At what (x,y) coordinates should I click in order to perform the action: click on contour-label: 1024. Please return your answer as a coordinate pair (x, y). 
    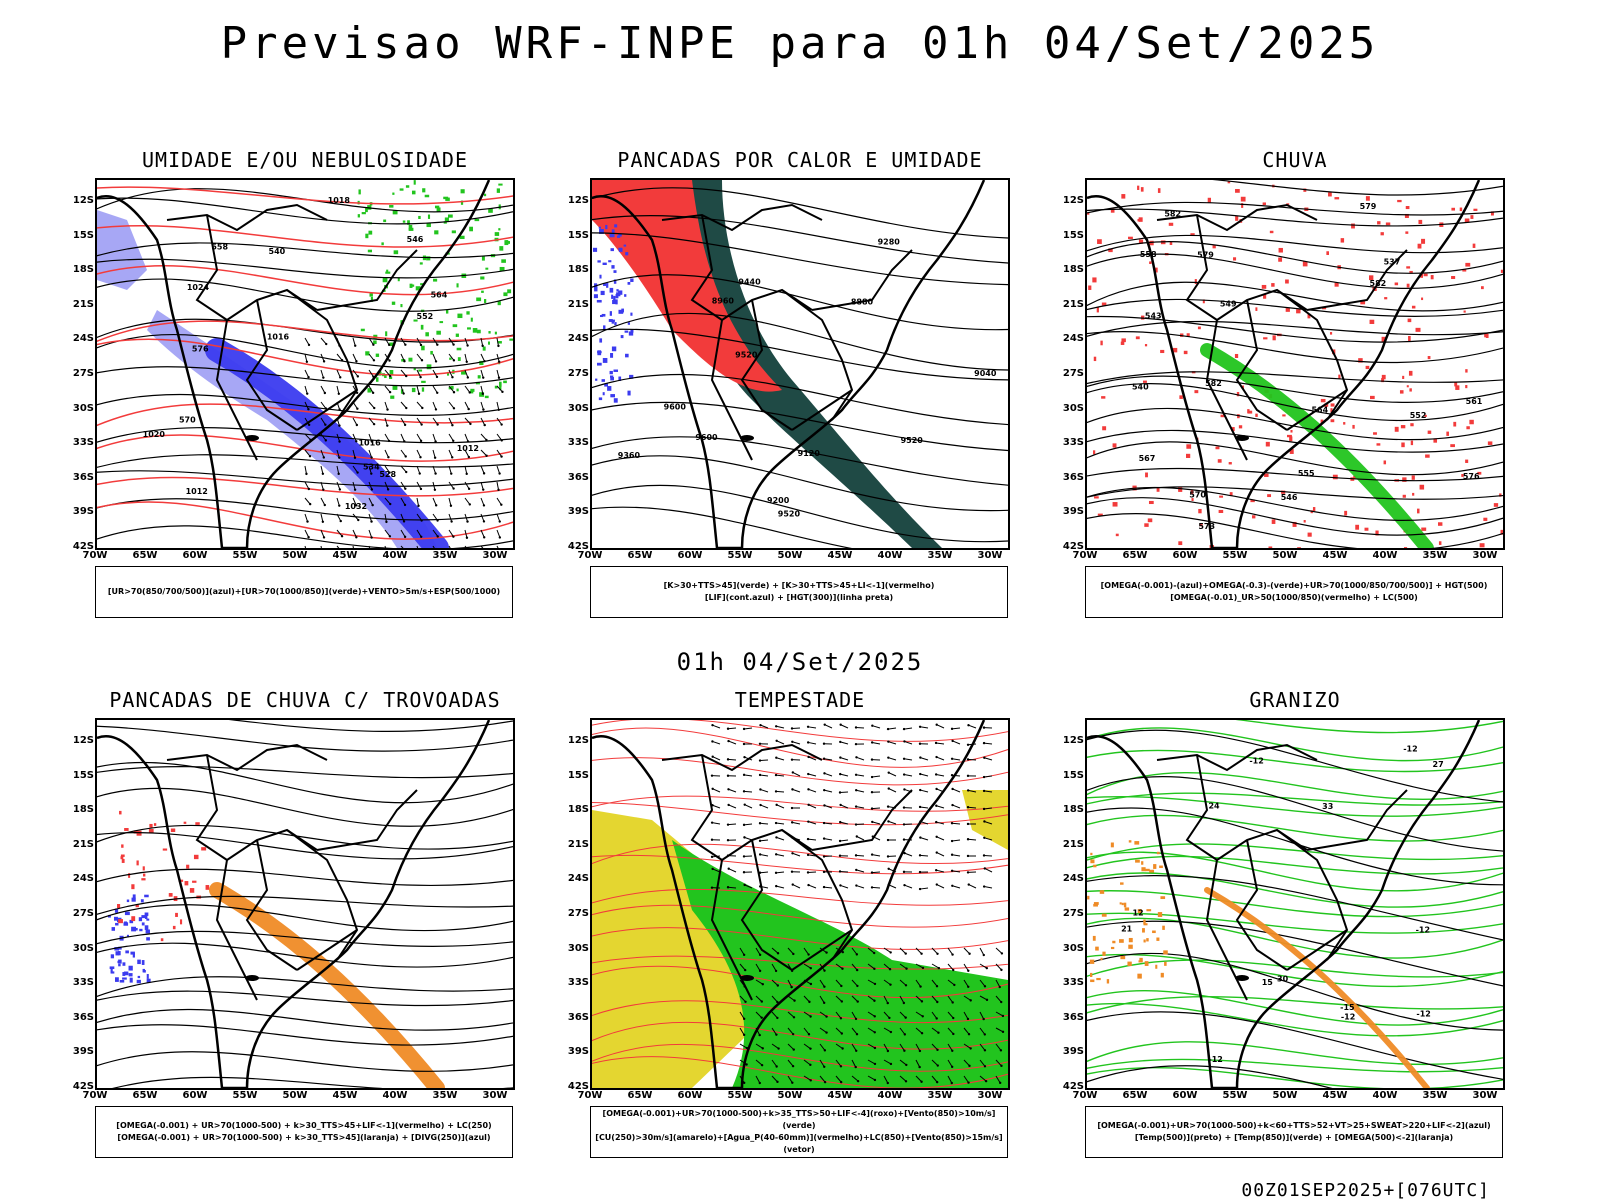
    Looking at the image, I should click on (198, 287).